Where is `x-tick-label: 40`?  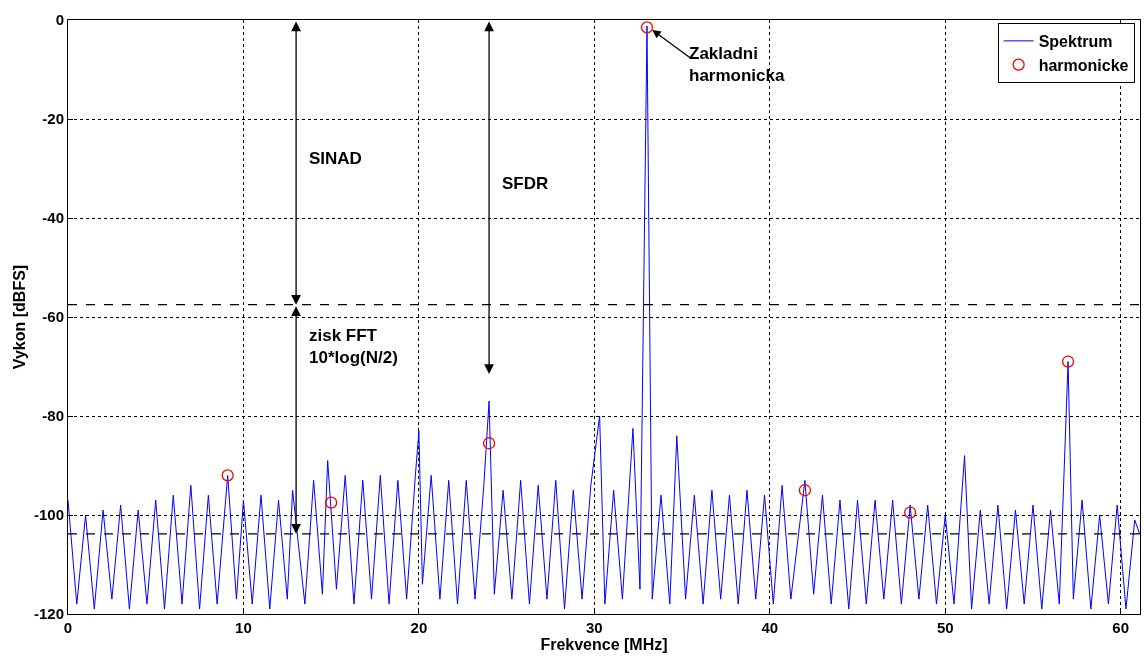 x-tick-label: 40 is located at coordinates (770, 627).